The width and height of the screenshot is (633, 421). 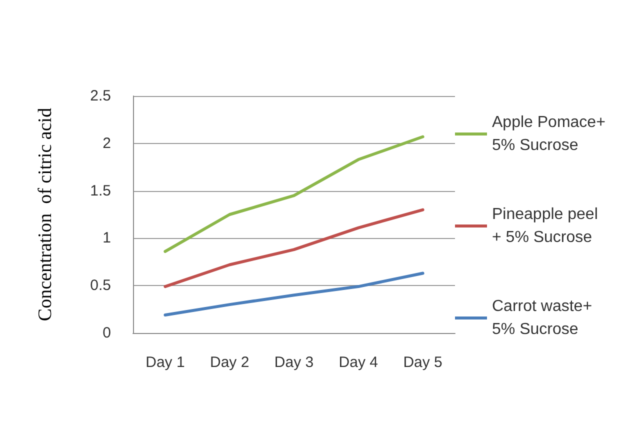 I want to click on y-tick-label: 1, so click(x=106, y=238).